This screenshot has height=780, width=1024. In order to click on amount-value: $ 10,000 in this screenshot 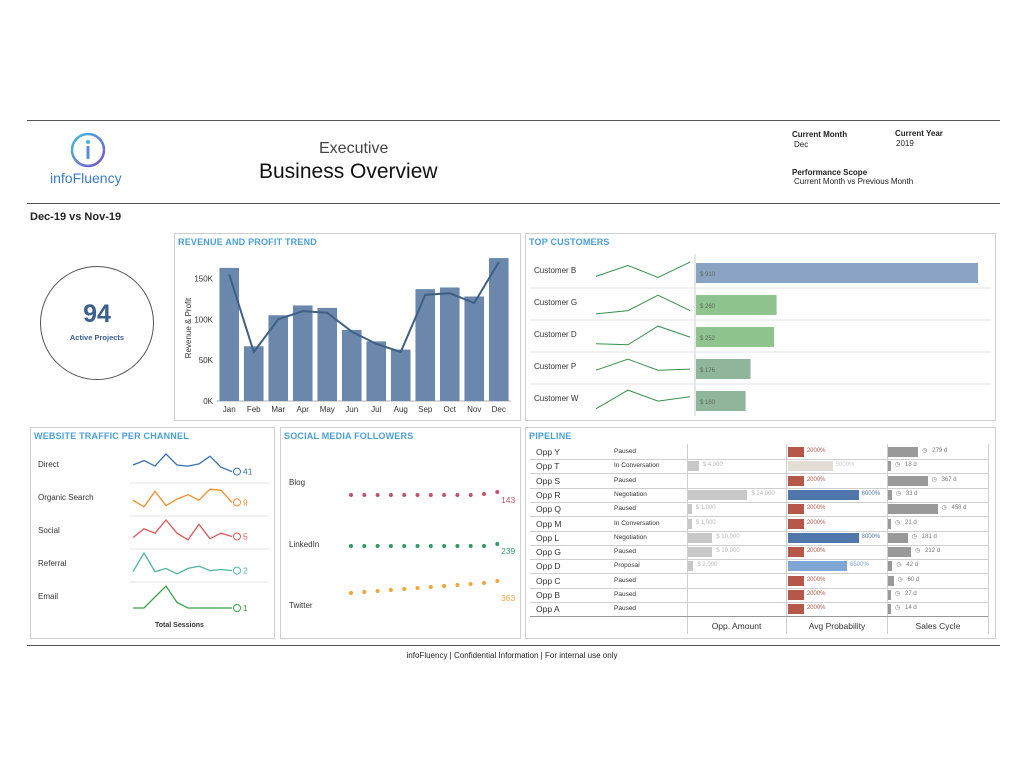, I will do `click(728, 536)`.